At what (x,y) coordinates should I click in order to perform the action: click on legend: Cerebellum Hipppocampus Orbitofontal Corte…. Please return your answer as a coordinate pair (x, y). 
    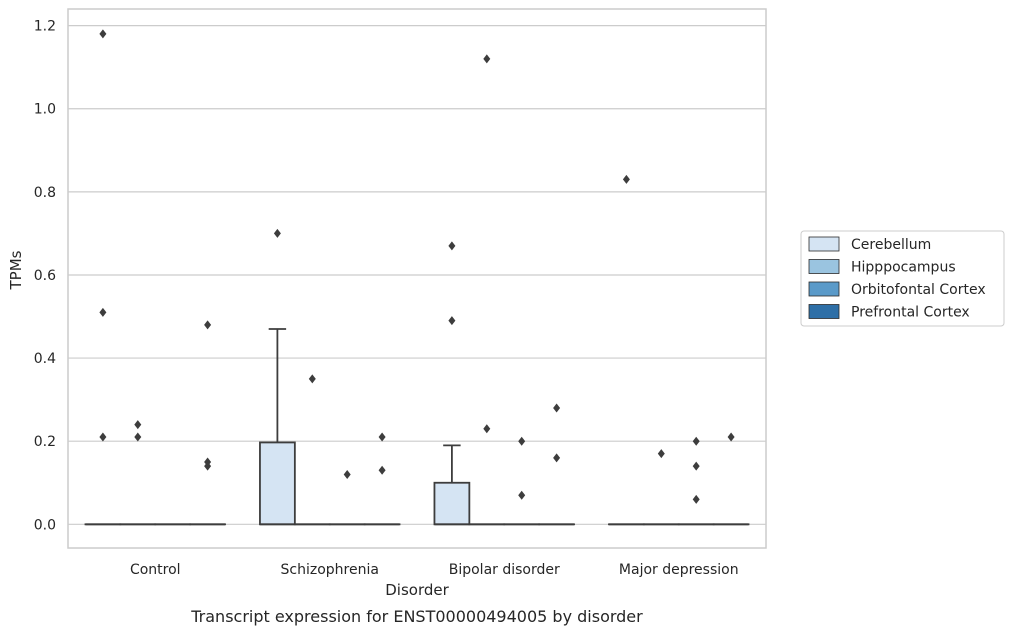
    Looking at the image, I should click on (902, 278).